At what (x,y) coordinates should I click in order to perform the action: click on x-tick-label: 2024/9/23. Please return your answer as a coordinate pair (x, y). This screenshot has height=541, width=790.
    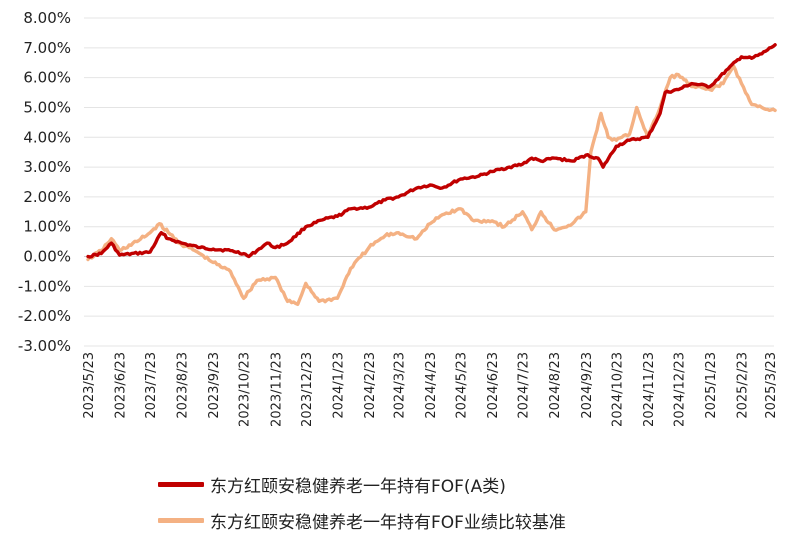
    Looking at the image, I should click on (587, 385).